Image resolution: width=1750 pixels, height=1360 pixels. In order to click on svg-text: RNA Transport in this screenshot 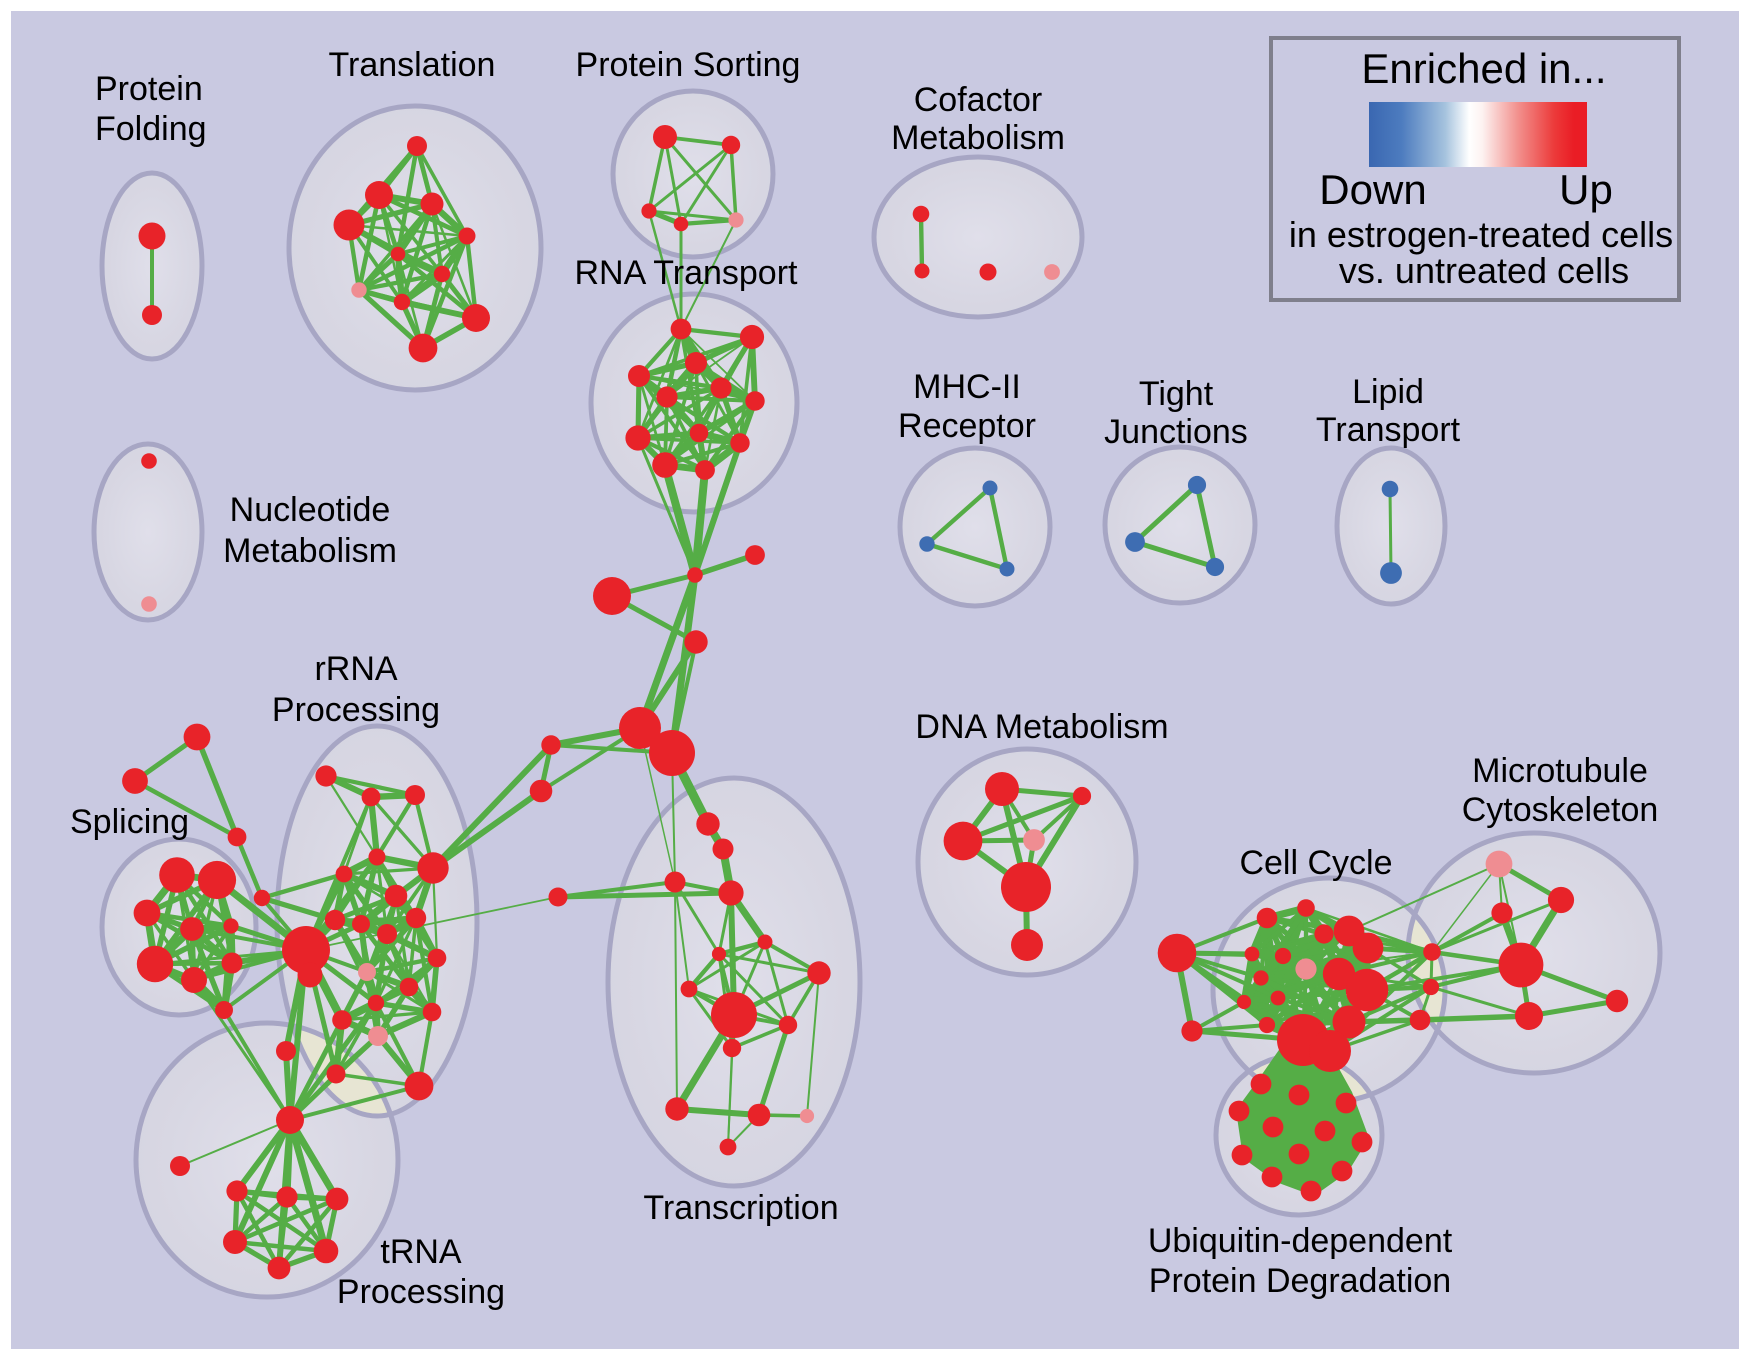, I will do `click(687, 273)`.